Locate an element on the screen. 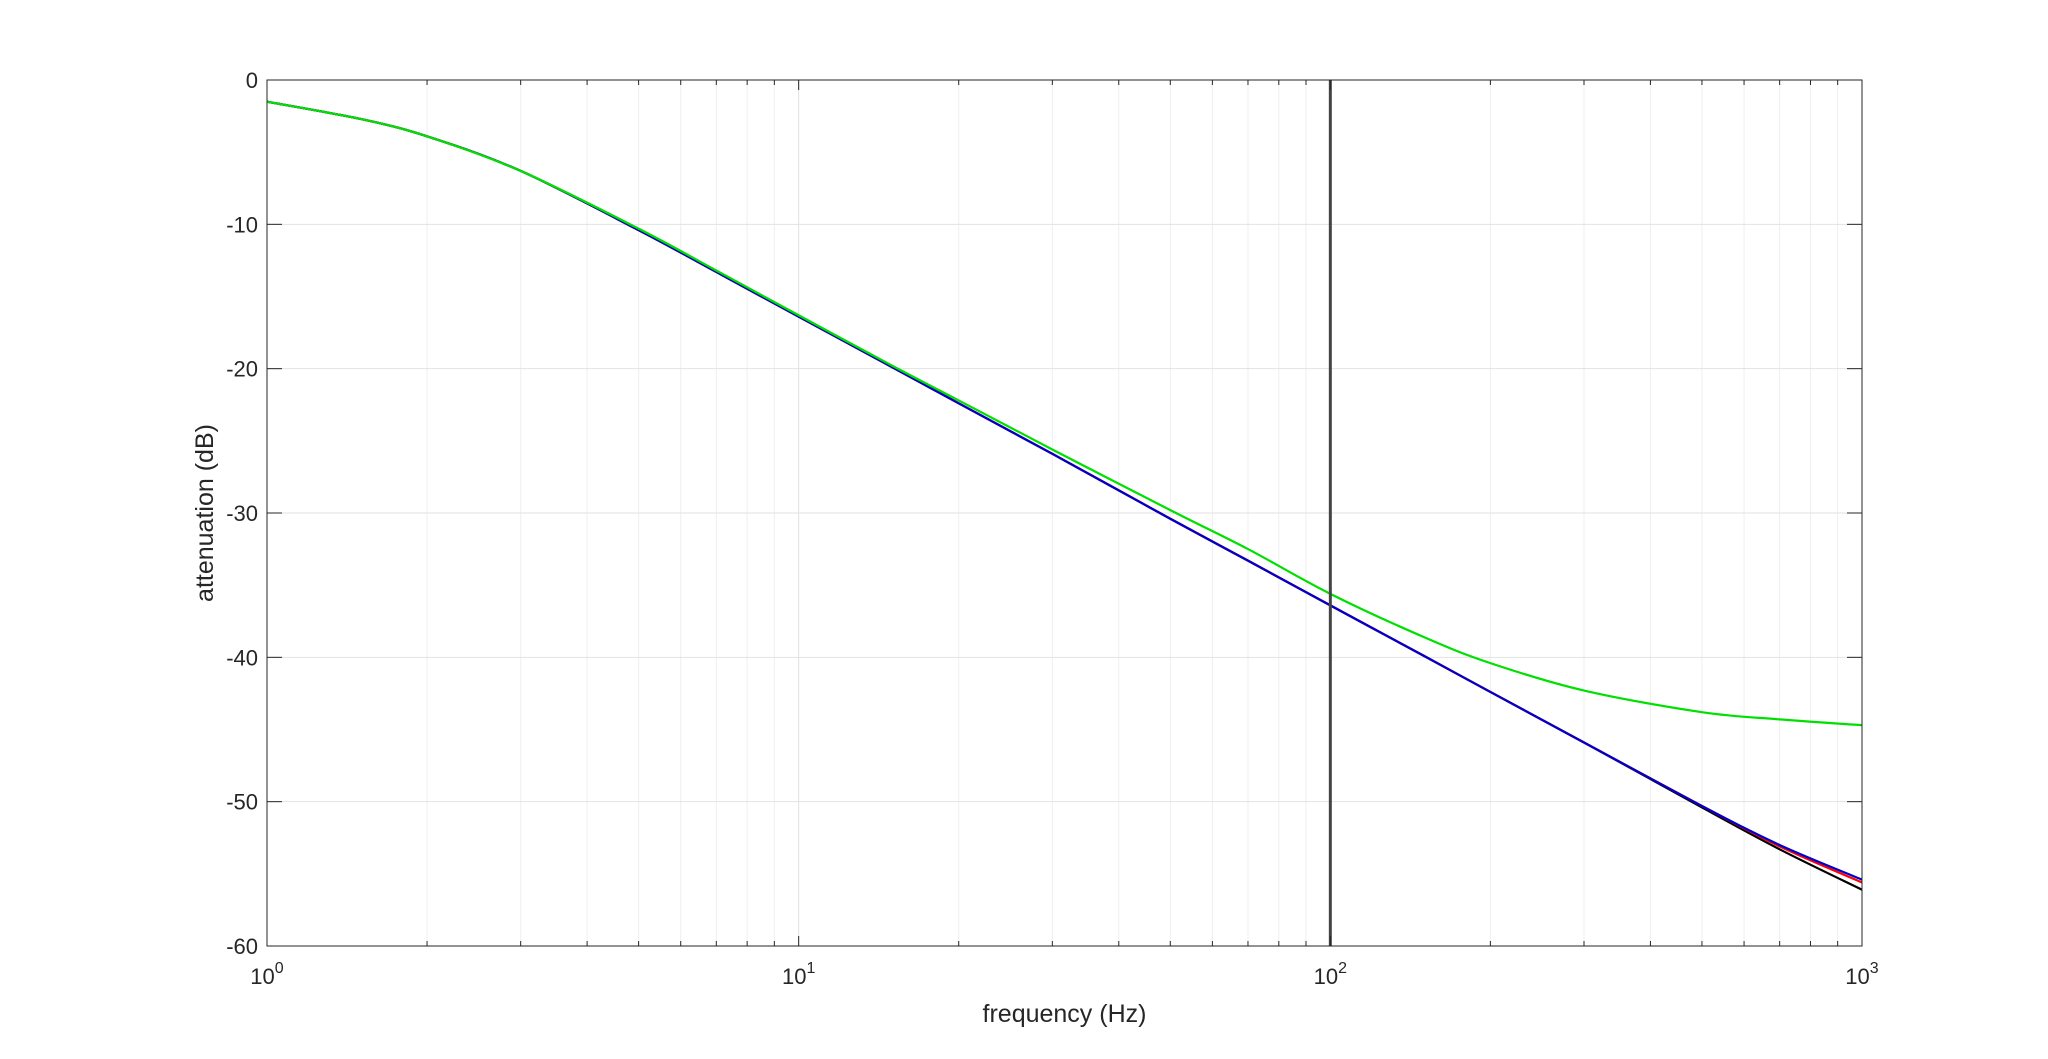  y-tick-label: -50 is located at coordinates (242, 802).